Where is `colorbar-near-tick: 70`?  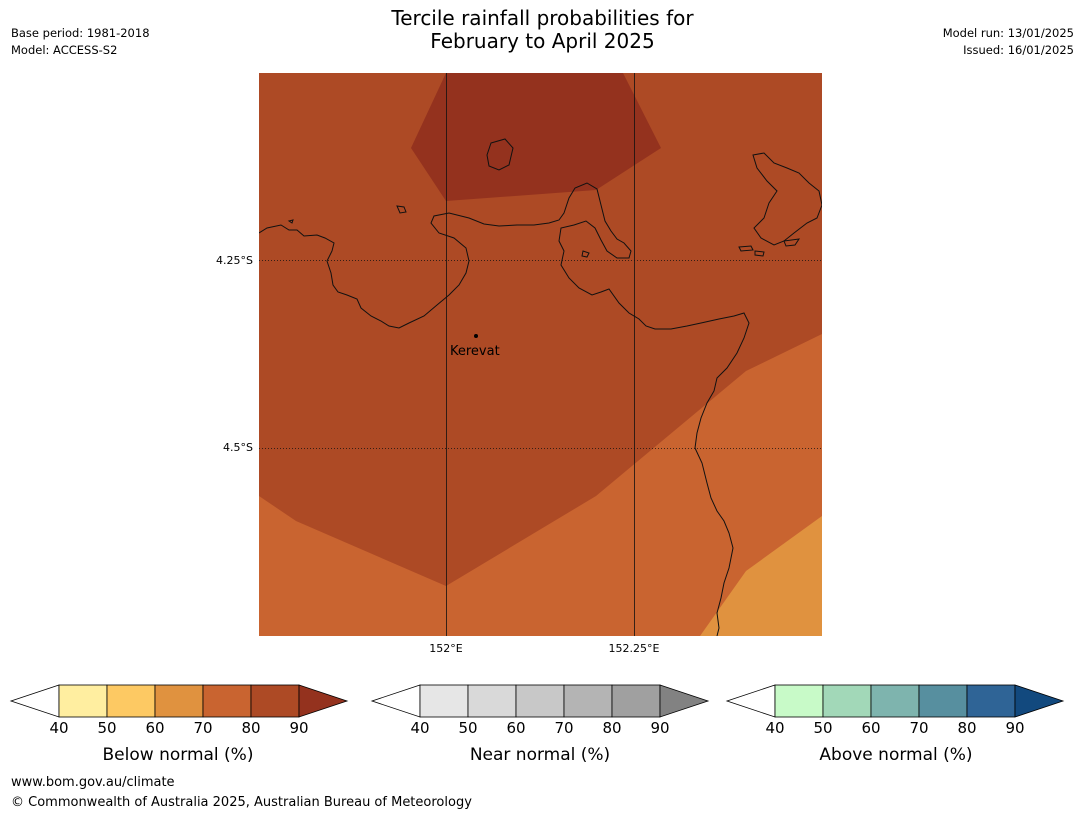 colorbar-near-tick: 70 is located at coordinates (564, 728).